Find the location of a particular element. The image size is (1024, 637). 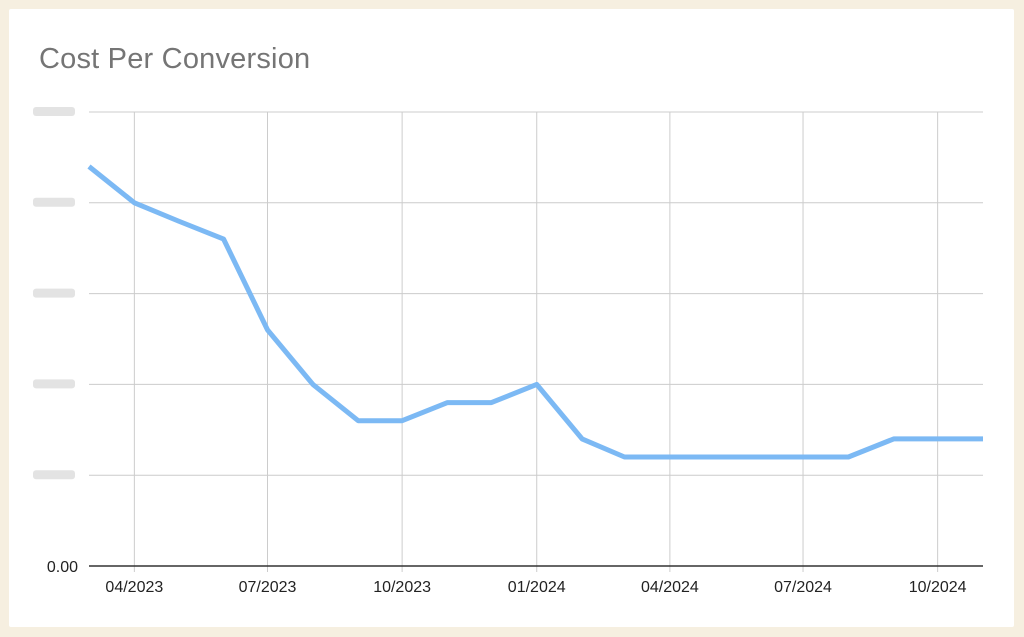

x-tick-label: 01/2024 is located at coordinates (537, 587).